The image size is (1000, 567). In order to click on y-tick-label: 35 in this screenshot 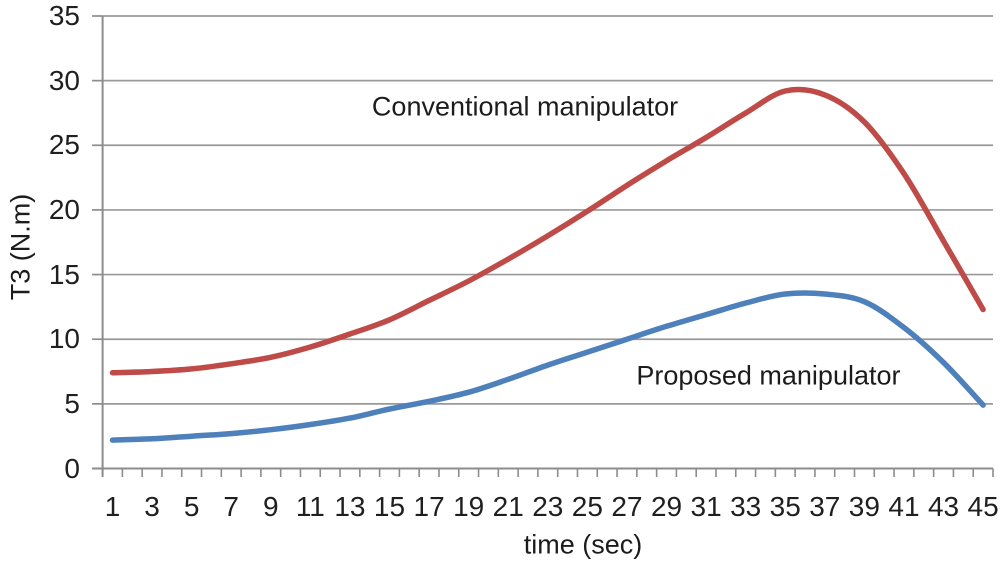, I will do `click(64, 15)`.